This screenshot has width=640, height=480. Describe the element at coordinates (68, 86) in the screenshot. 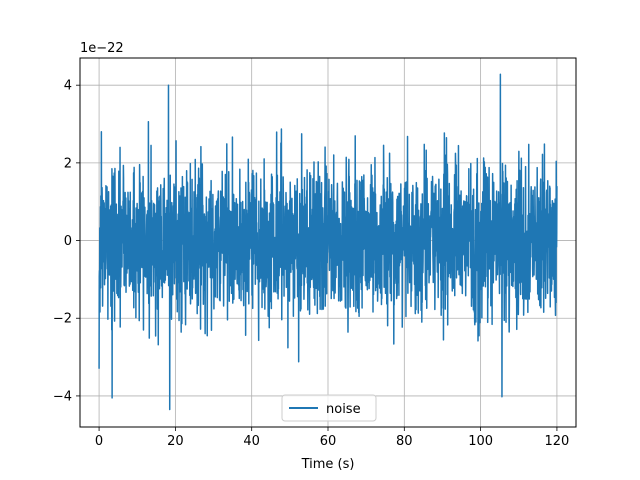

I see `y-tick-label: 4` at that location.